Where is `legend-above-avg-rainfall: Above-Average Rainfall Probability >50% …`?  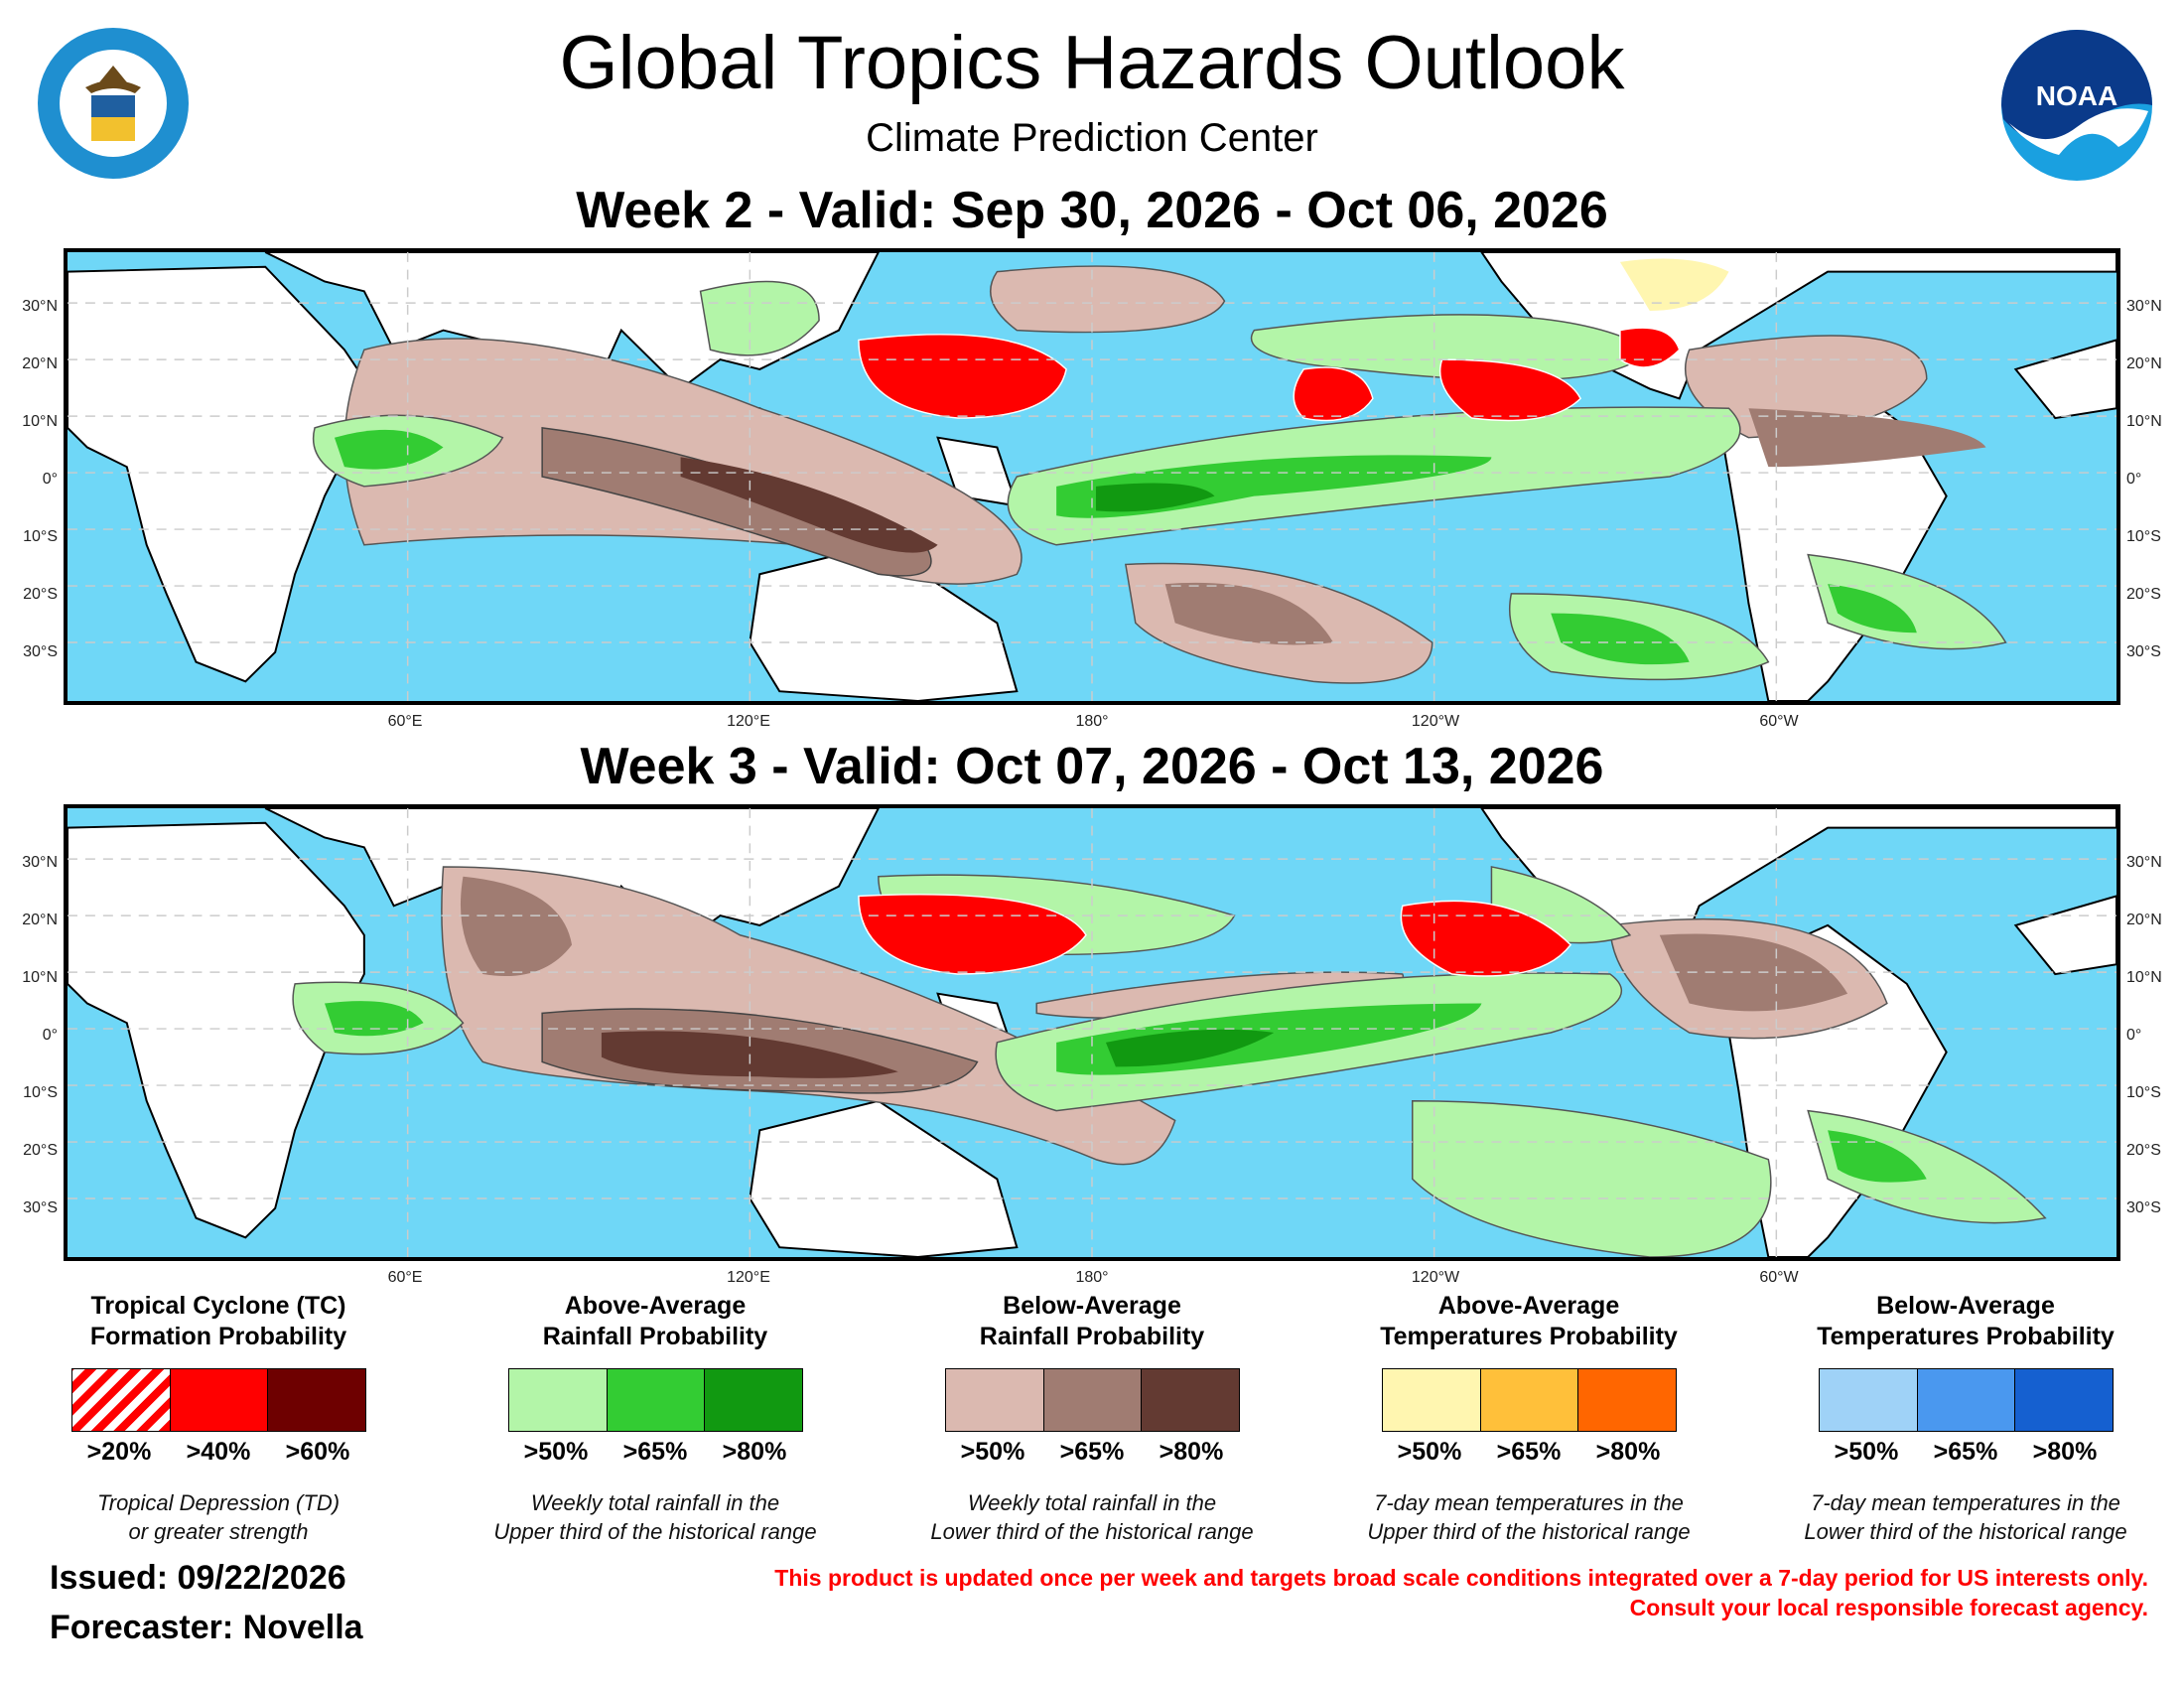
legend-above-avg-rainfall: Above-Average Rainfall Probability >50% … is located at coordinates (655, 1418).